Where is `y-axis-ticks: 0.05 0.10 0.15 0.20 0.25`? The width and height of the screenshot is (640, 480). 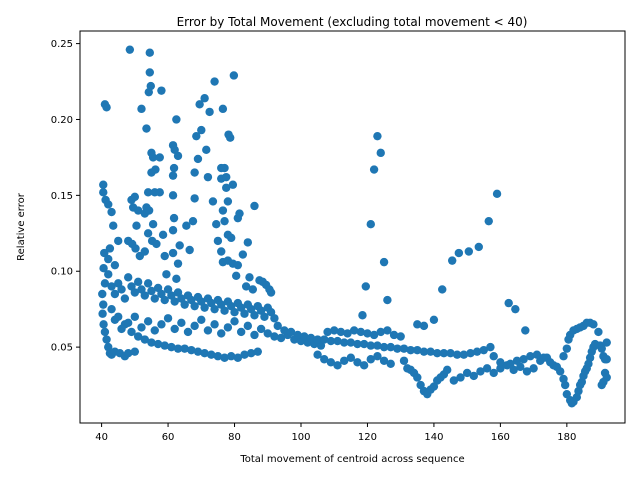
y-axis-ticks: 0.05 0.10 0.15 0.20 0.25 is located at coordinates (65, 196).